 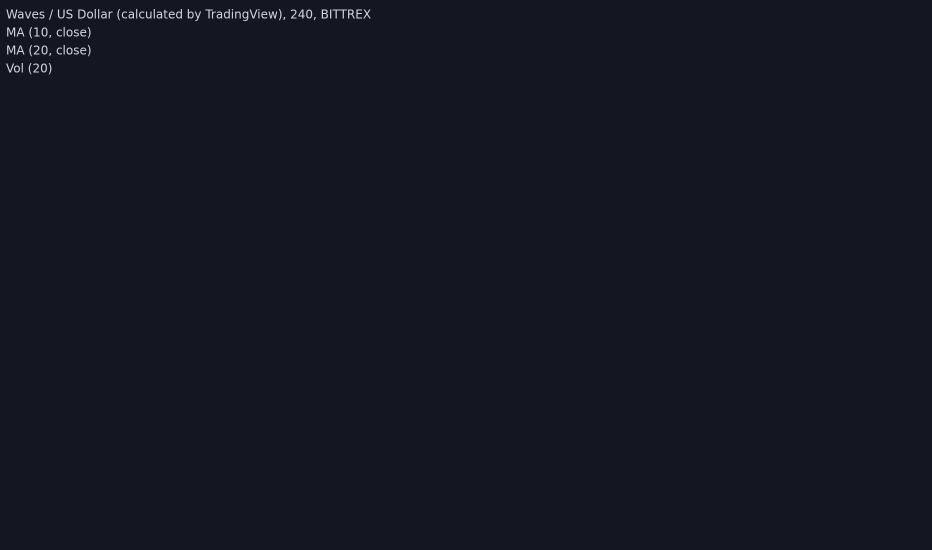 What do you see at coordinates (49, 51) in the screenshot?
I see `legend-entry: MA (20, close)` at bounding box center [49, 51].